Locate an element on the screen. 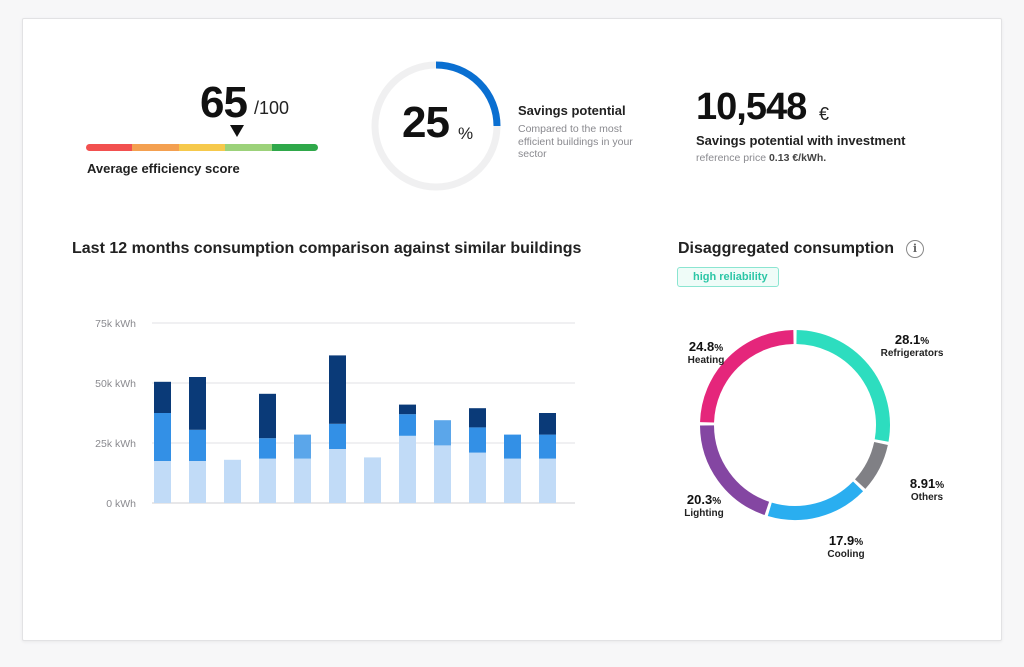 The image size is (1024, 667). savings-ring is located at coordinates (436, 126).